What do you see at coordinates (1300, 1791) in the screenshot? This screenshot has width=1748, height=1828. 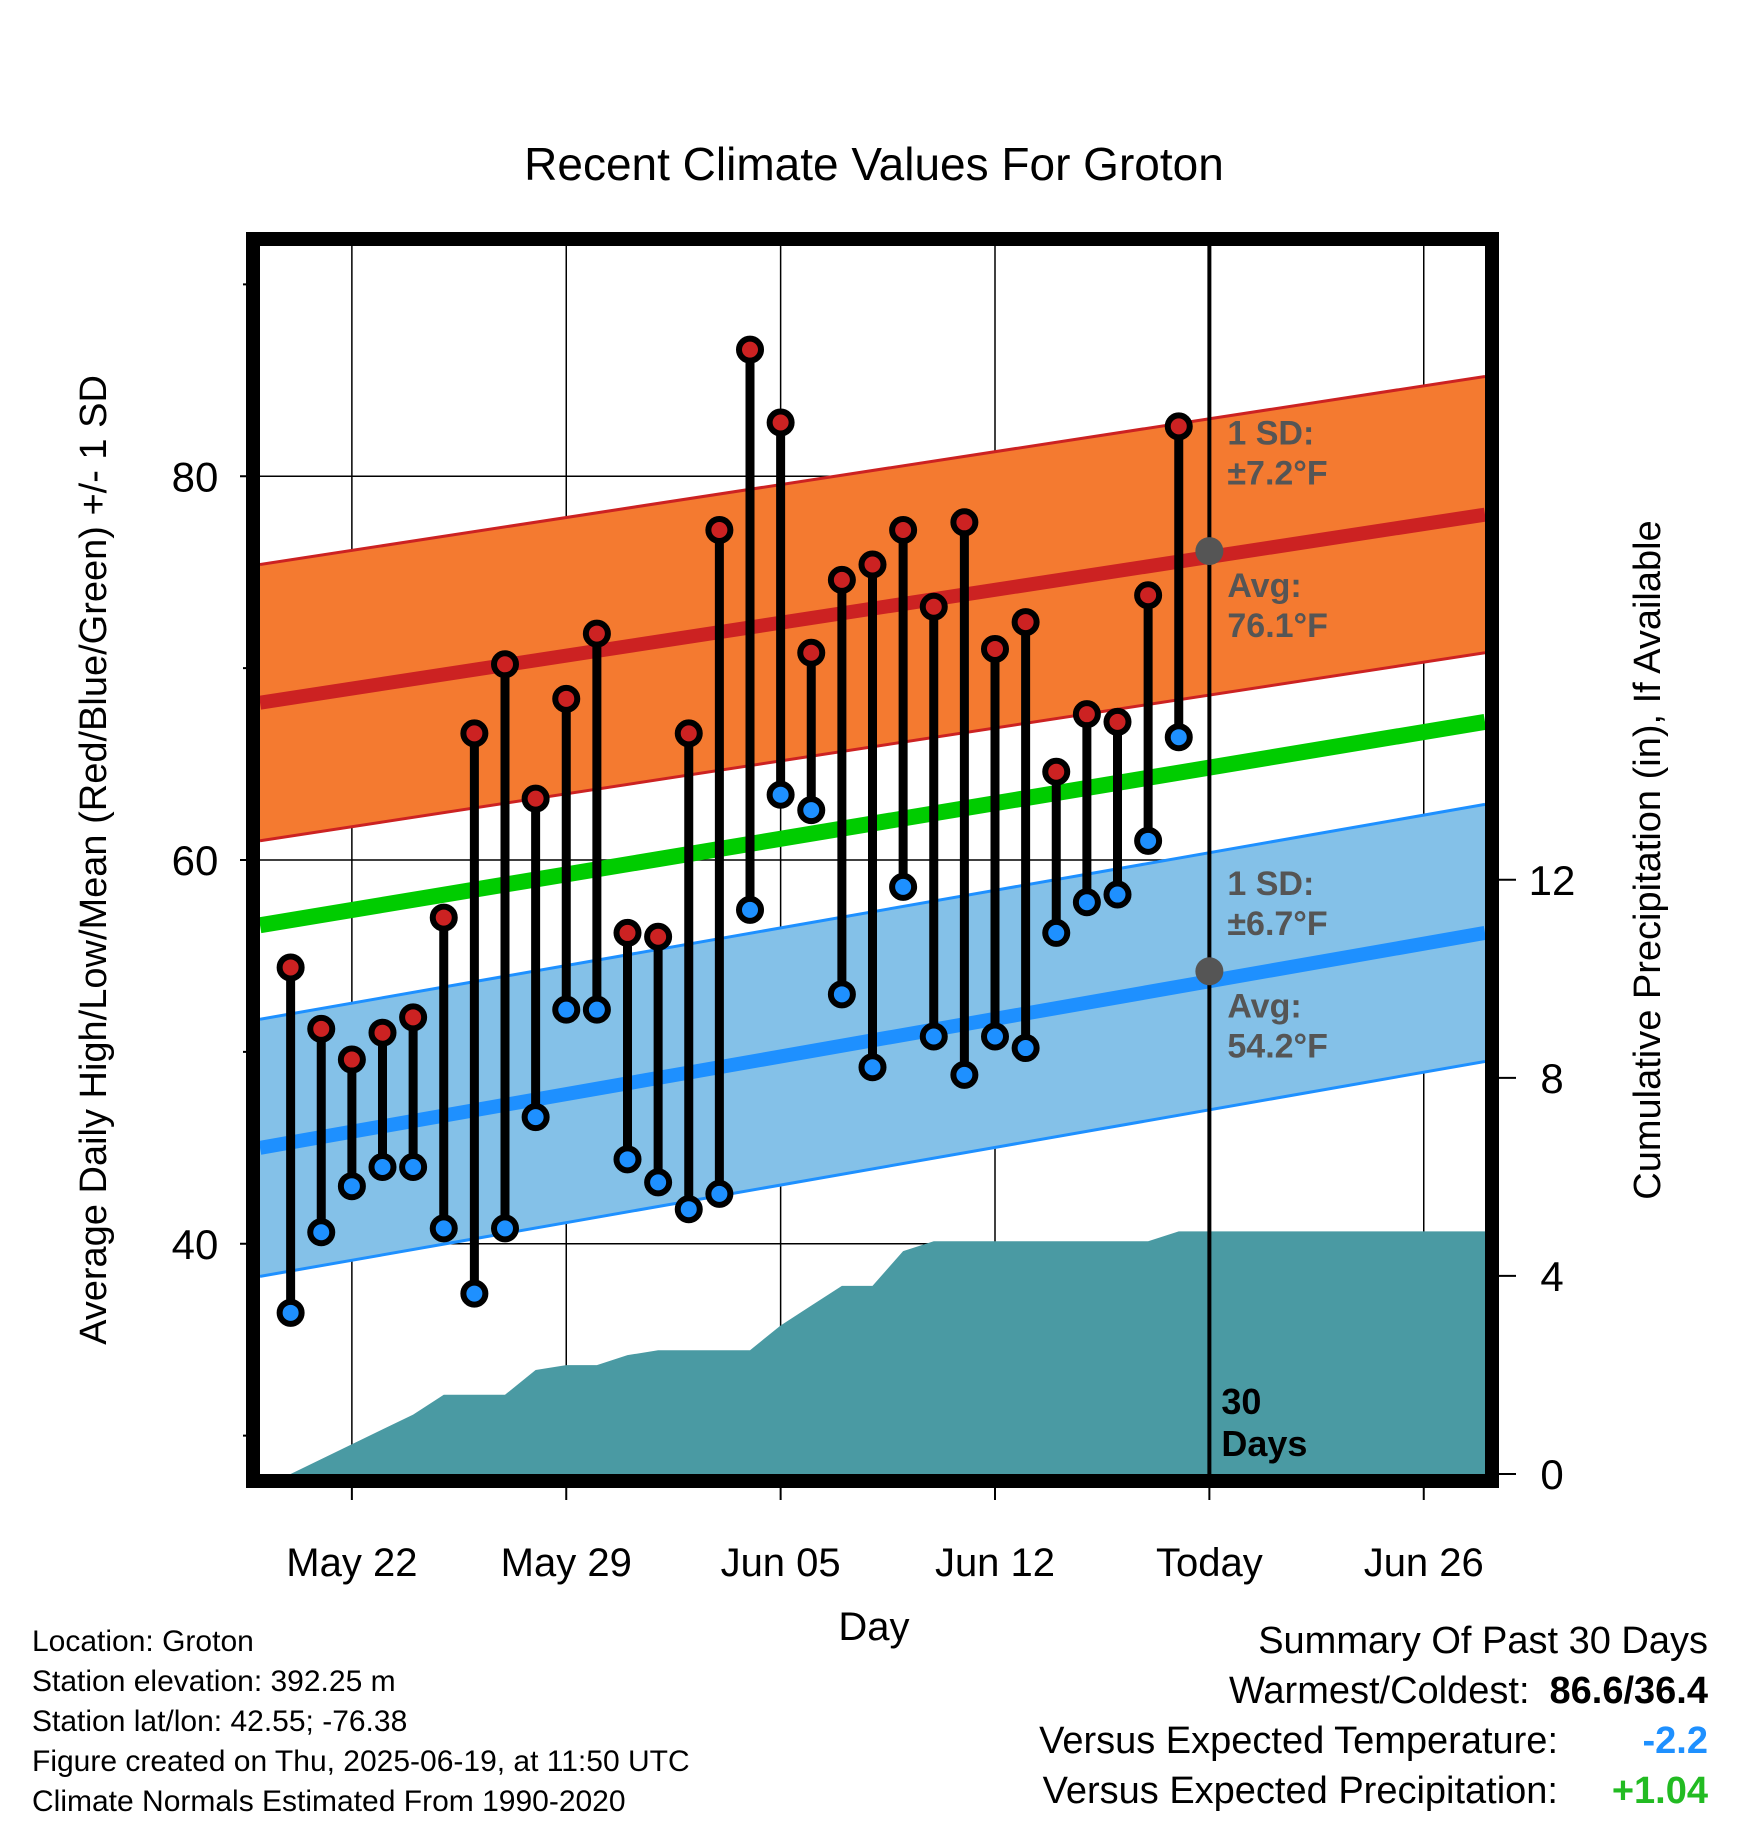 I see `precip-label: Versus Expected Precipitation:` at bounding box center [1300, 1791].